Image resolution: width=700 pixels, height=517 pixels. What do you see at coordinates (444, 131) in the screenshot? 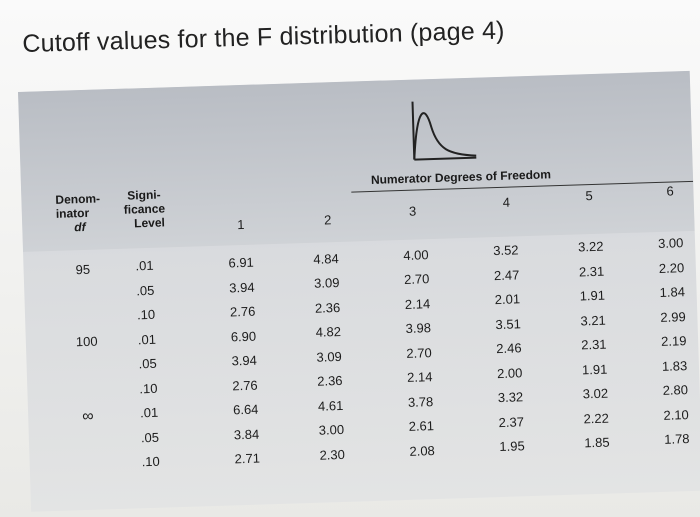
I see `f-distribution-curve-icon` at bounding box center [444, 131].